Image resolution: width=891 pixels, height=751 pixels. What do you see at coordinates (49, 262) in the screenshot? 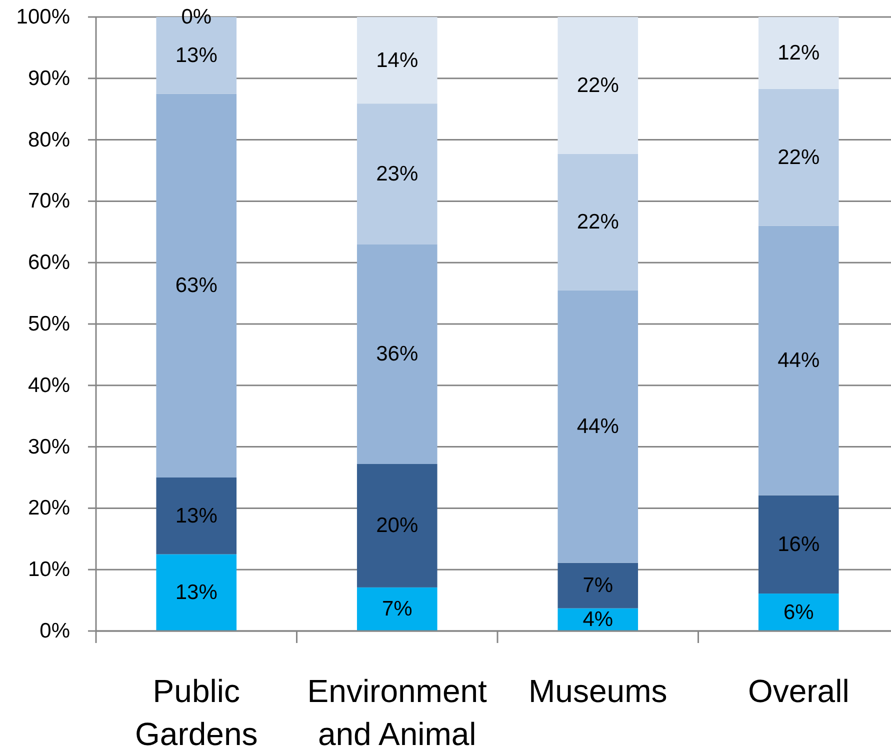
I see `y-tick-label: 60%` at bounding box center [49, 262].